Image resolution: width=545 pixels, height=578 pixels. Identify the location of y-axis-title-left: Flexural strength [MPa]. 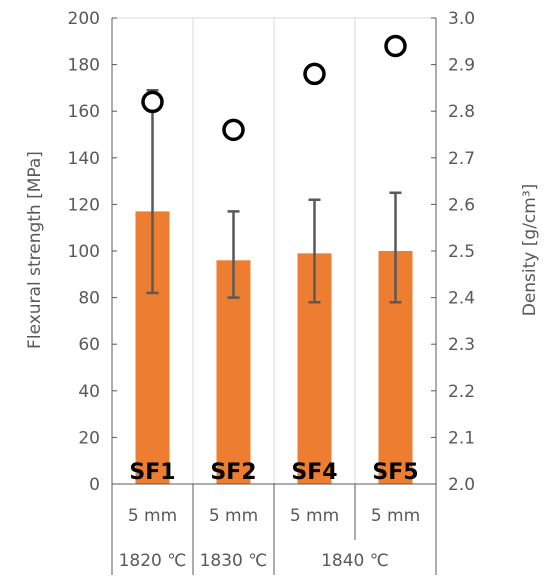
(35, 250).